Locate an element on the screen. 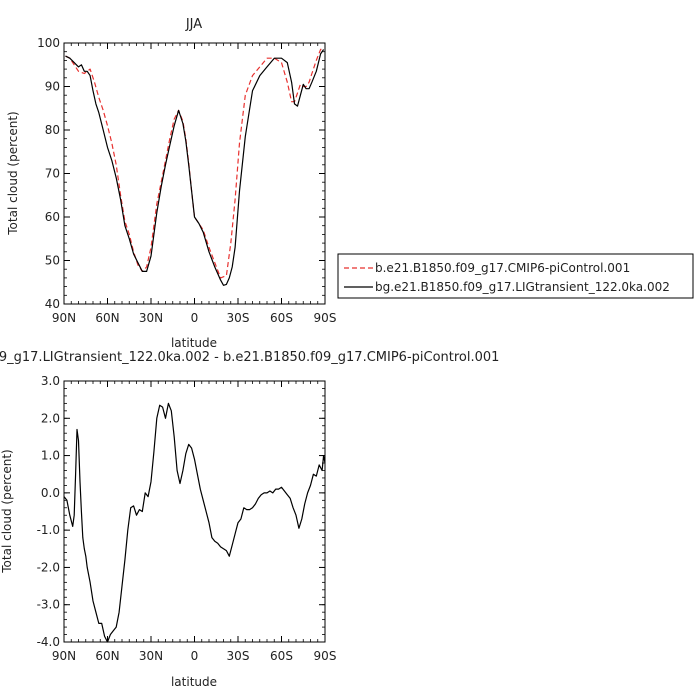 This screenshot has width=700, height=700. upper-y-tick-labels: 40 50 60 70 80 90 100 is located at coordinates (48, 173).